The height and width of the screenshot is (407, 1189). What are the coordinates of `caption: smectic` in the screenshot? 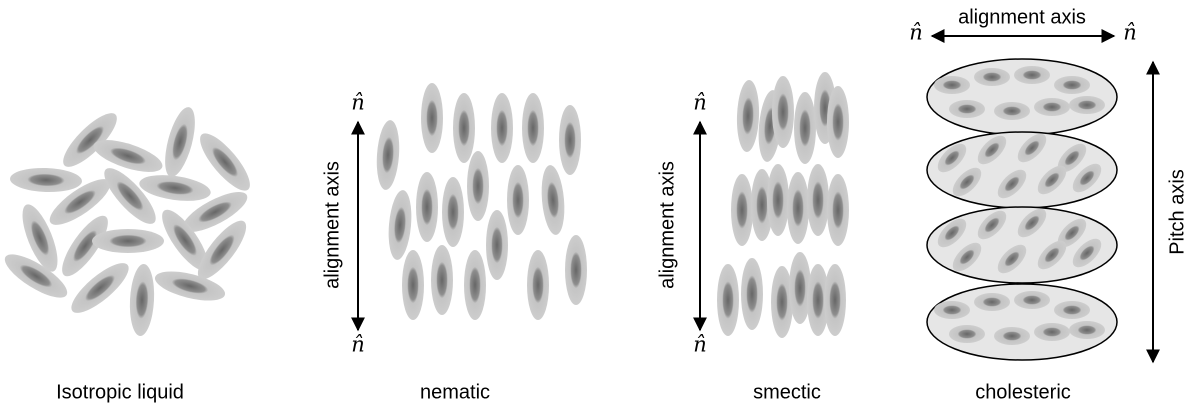 It's located at (787, 392).